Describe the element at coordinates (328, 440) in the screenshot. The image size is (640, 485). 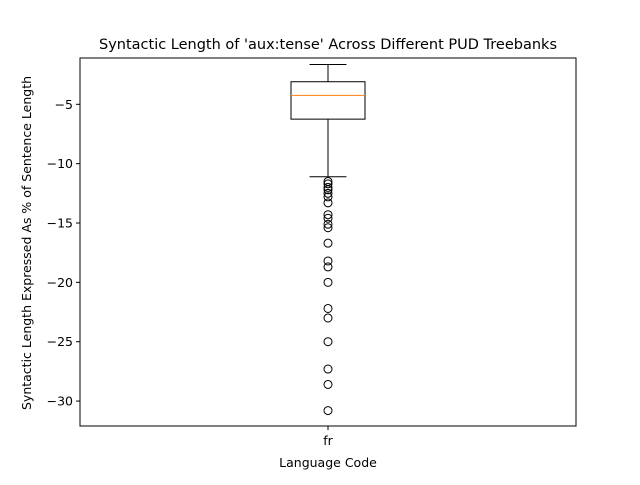
I see `x-tick-label: fr` at that location.